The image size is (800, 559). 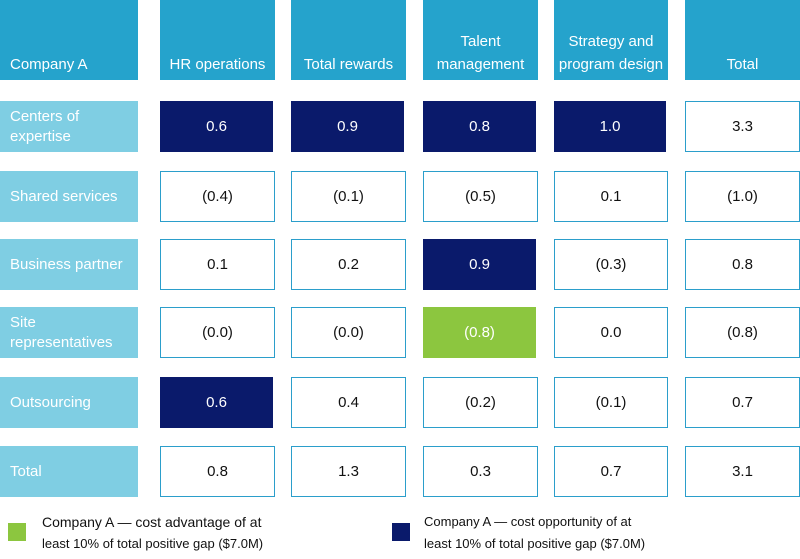 I want to click on cell-value: 3.1, so click(x=742, y=471).